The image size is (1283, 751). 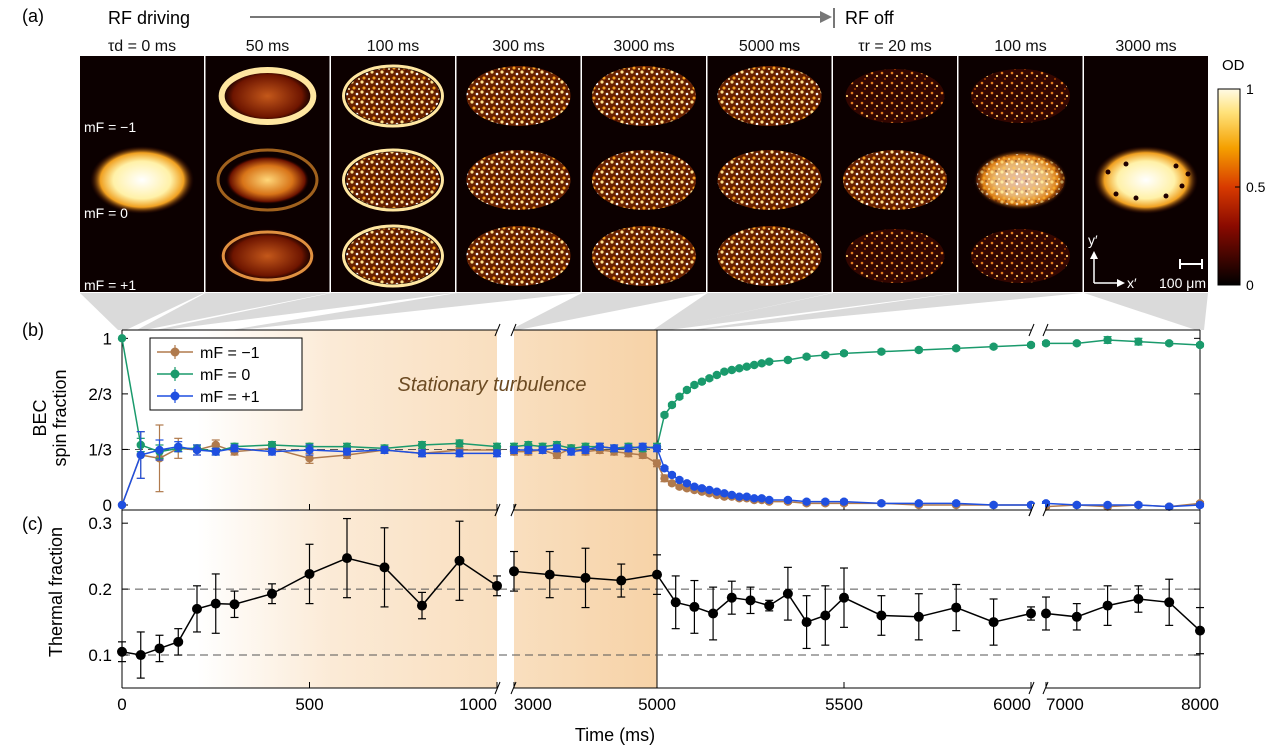 I want to click on ylabel-c: Thermal fraction, so click(x=56, y=592).